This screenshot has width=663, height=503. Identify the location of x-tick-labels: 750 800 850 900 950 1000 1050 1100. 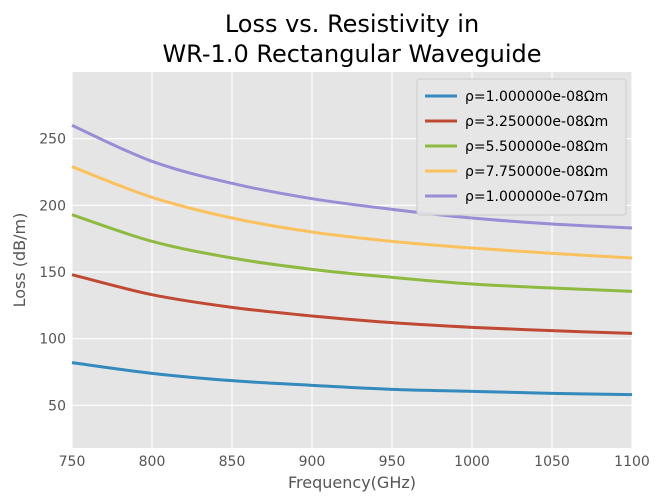
(354, 462).